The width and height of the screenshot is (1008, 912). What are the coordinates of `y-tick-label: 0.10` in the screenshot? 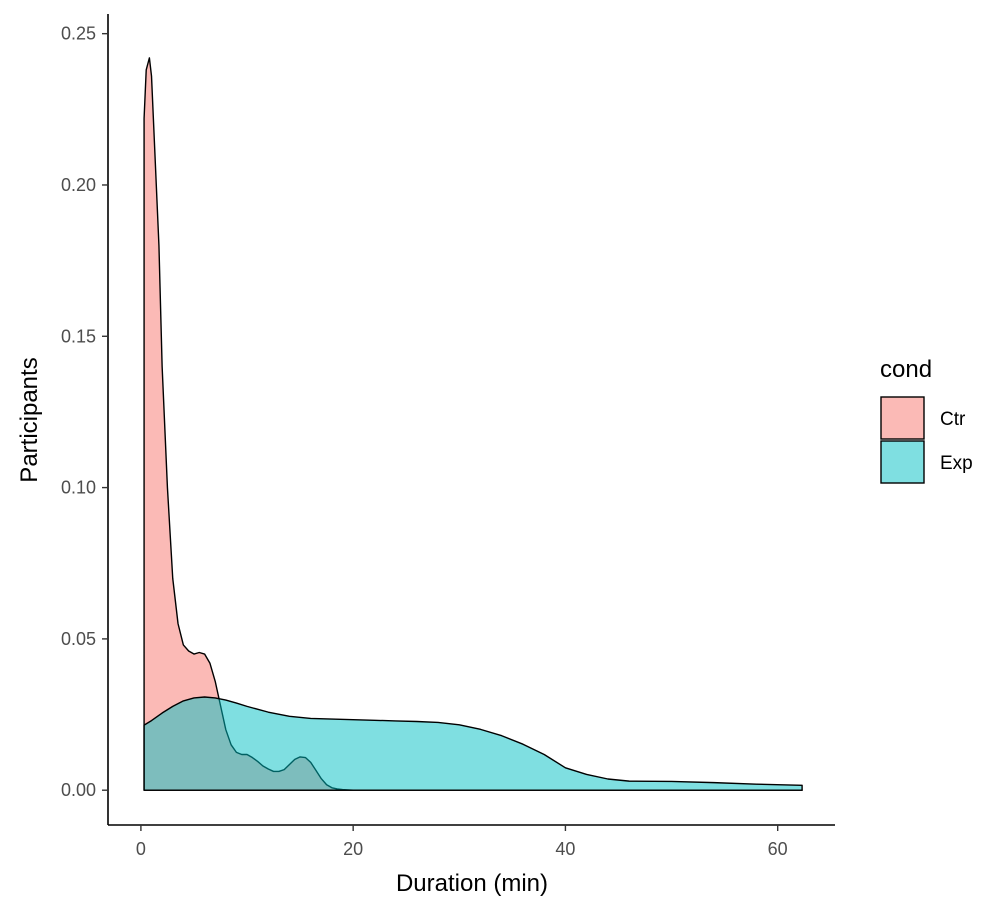 It's located at (78, 488).